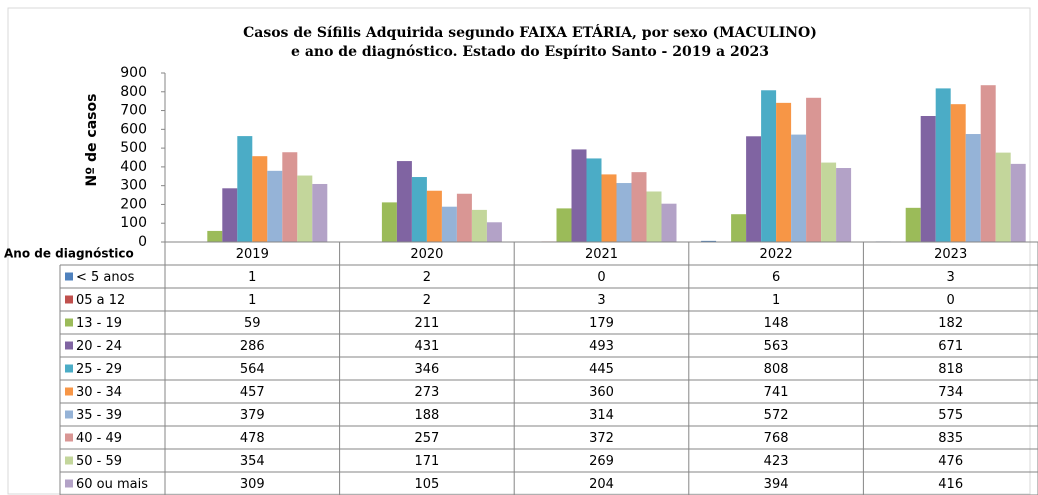 The image size is (1038, 495). Describe the element at coordinates (426, 438) in the screenshot. I see `table-value: 257` at that location.